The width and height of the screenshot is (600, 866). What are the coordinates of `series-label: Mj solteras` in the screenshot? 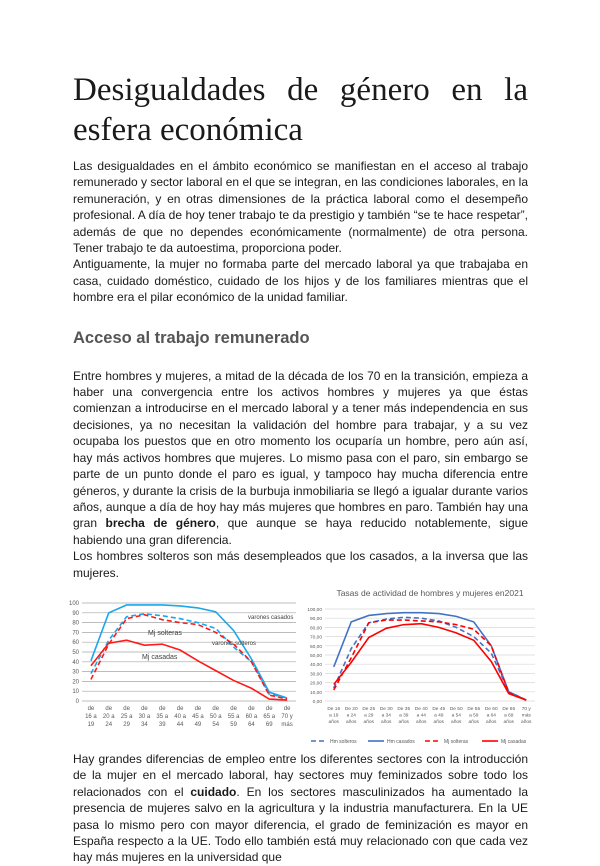 It's located at (165, 633).